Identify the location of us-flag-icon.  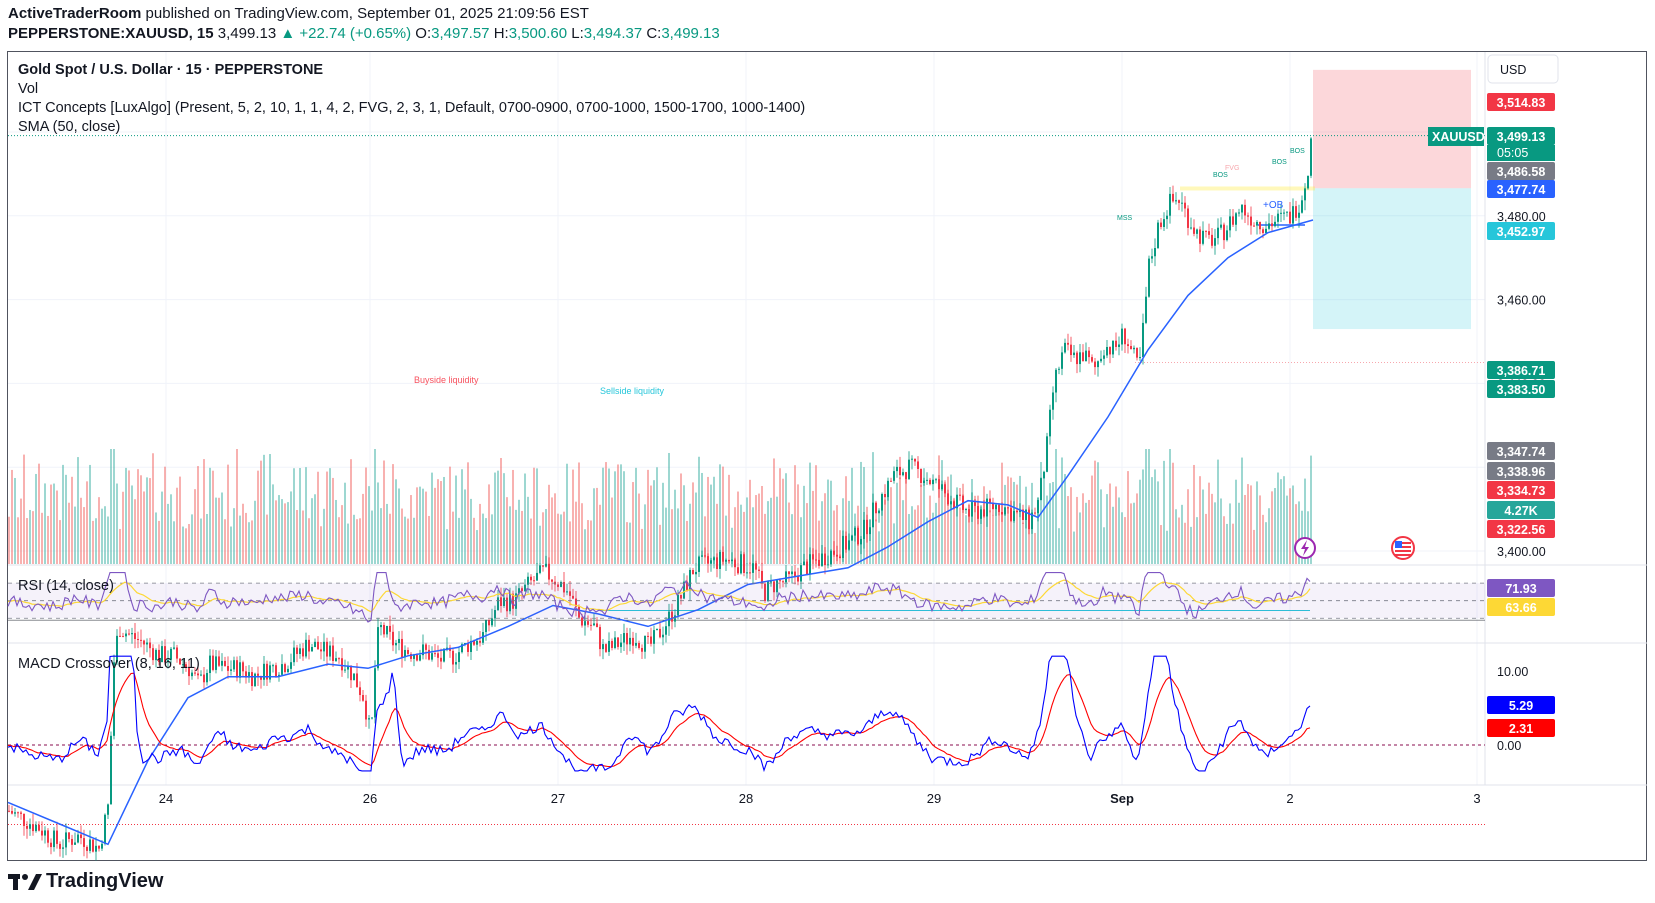
(1403, 548).